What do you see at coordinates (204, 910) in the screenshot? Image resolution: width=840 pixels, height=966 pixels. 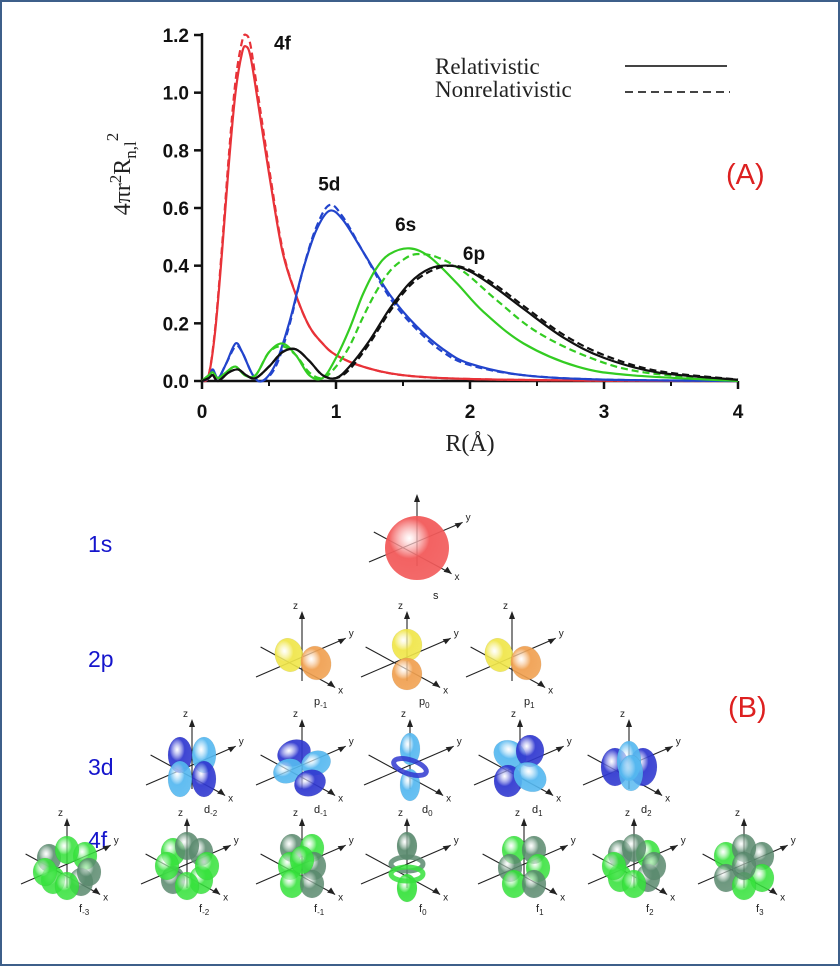 I see `orbital-label: f-2` at bounding box center [204, 910].